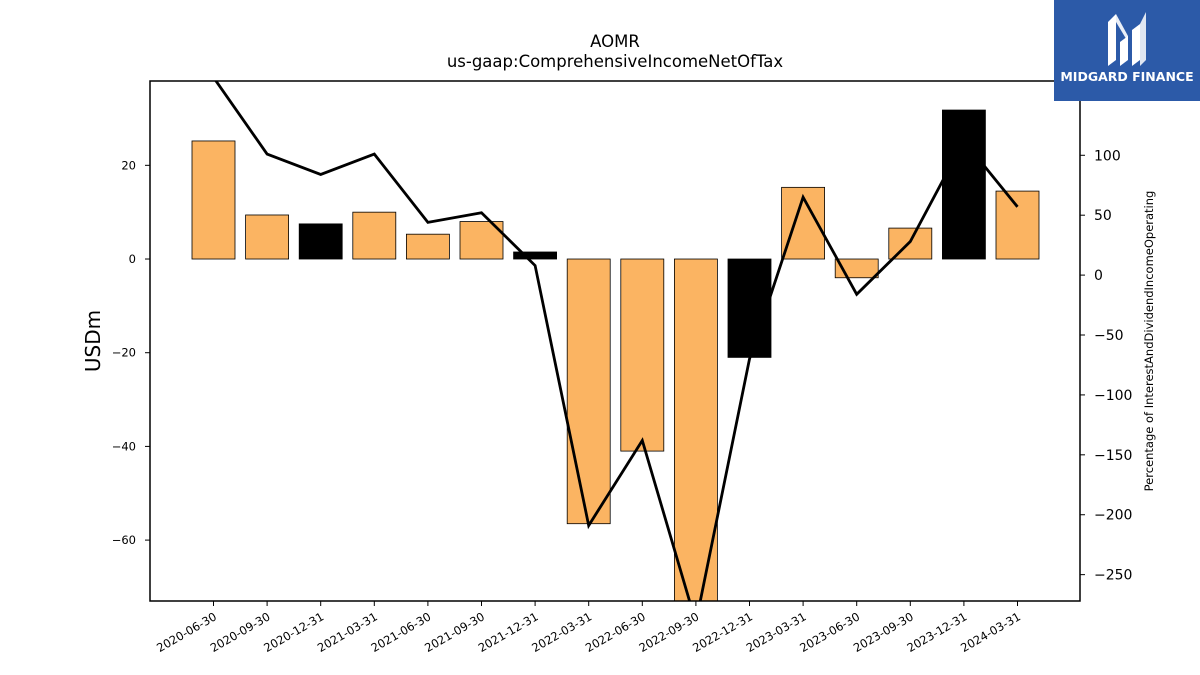 The image size is (1200, 675). Describe the element at coordinates (990, 632) in the screenshot. I see `x-tick-label: 2024-03-31` at that location.